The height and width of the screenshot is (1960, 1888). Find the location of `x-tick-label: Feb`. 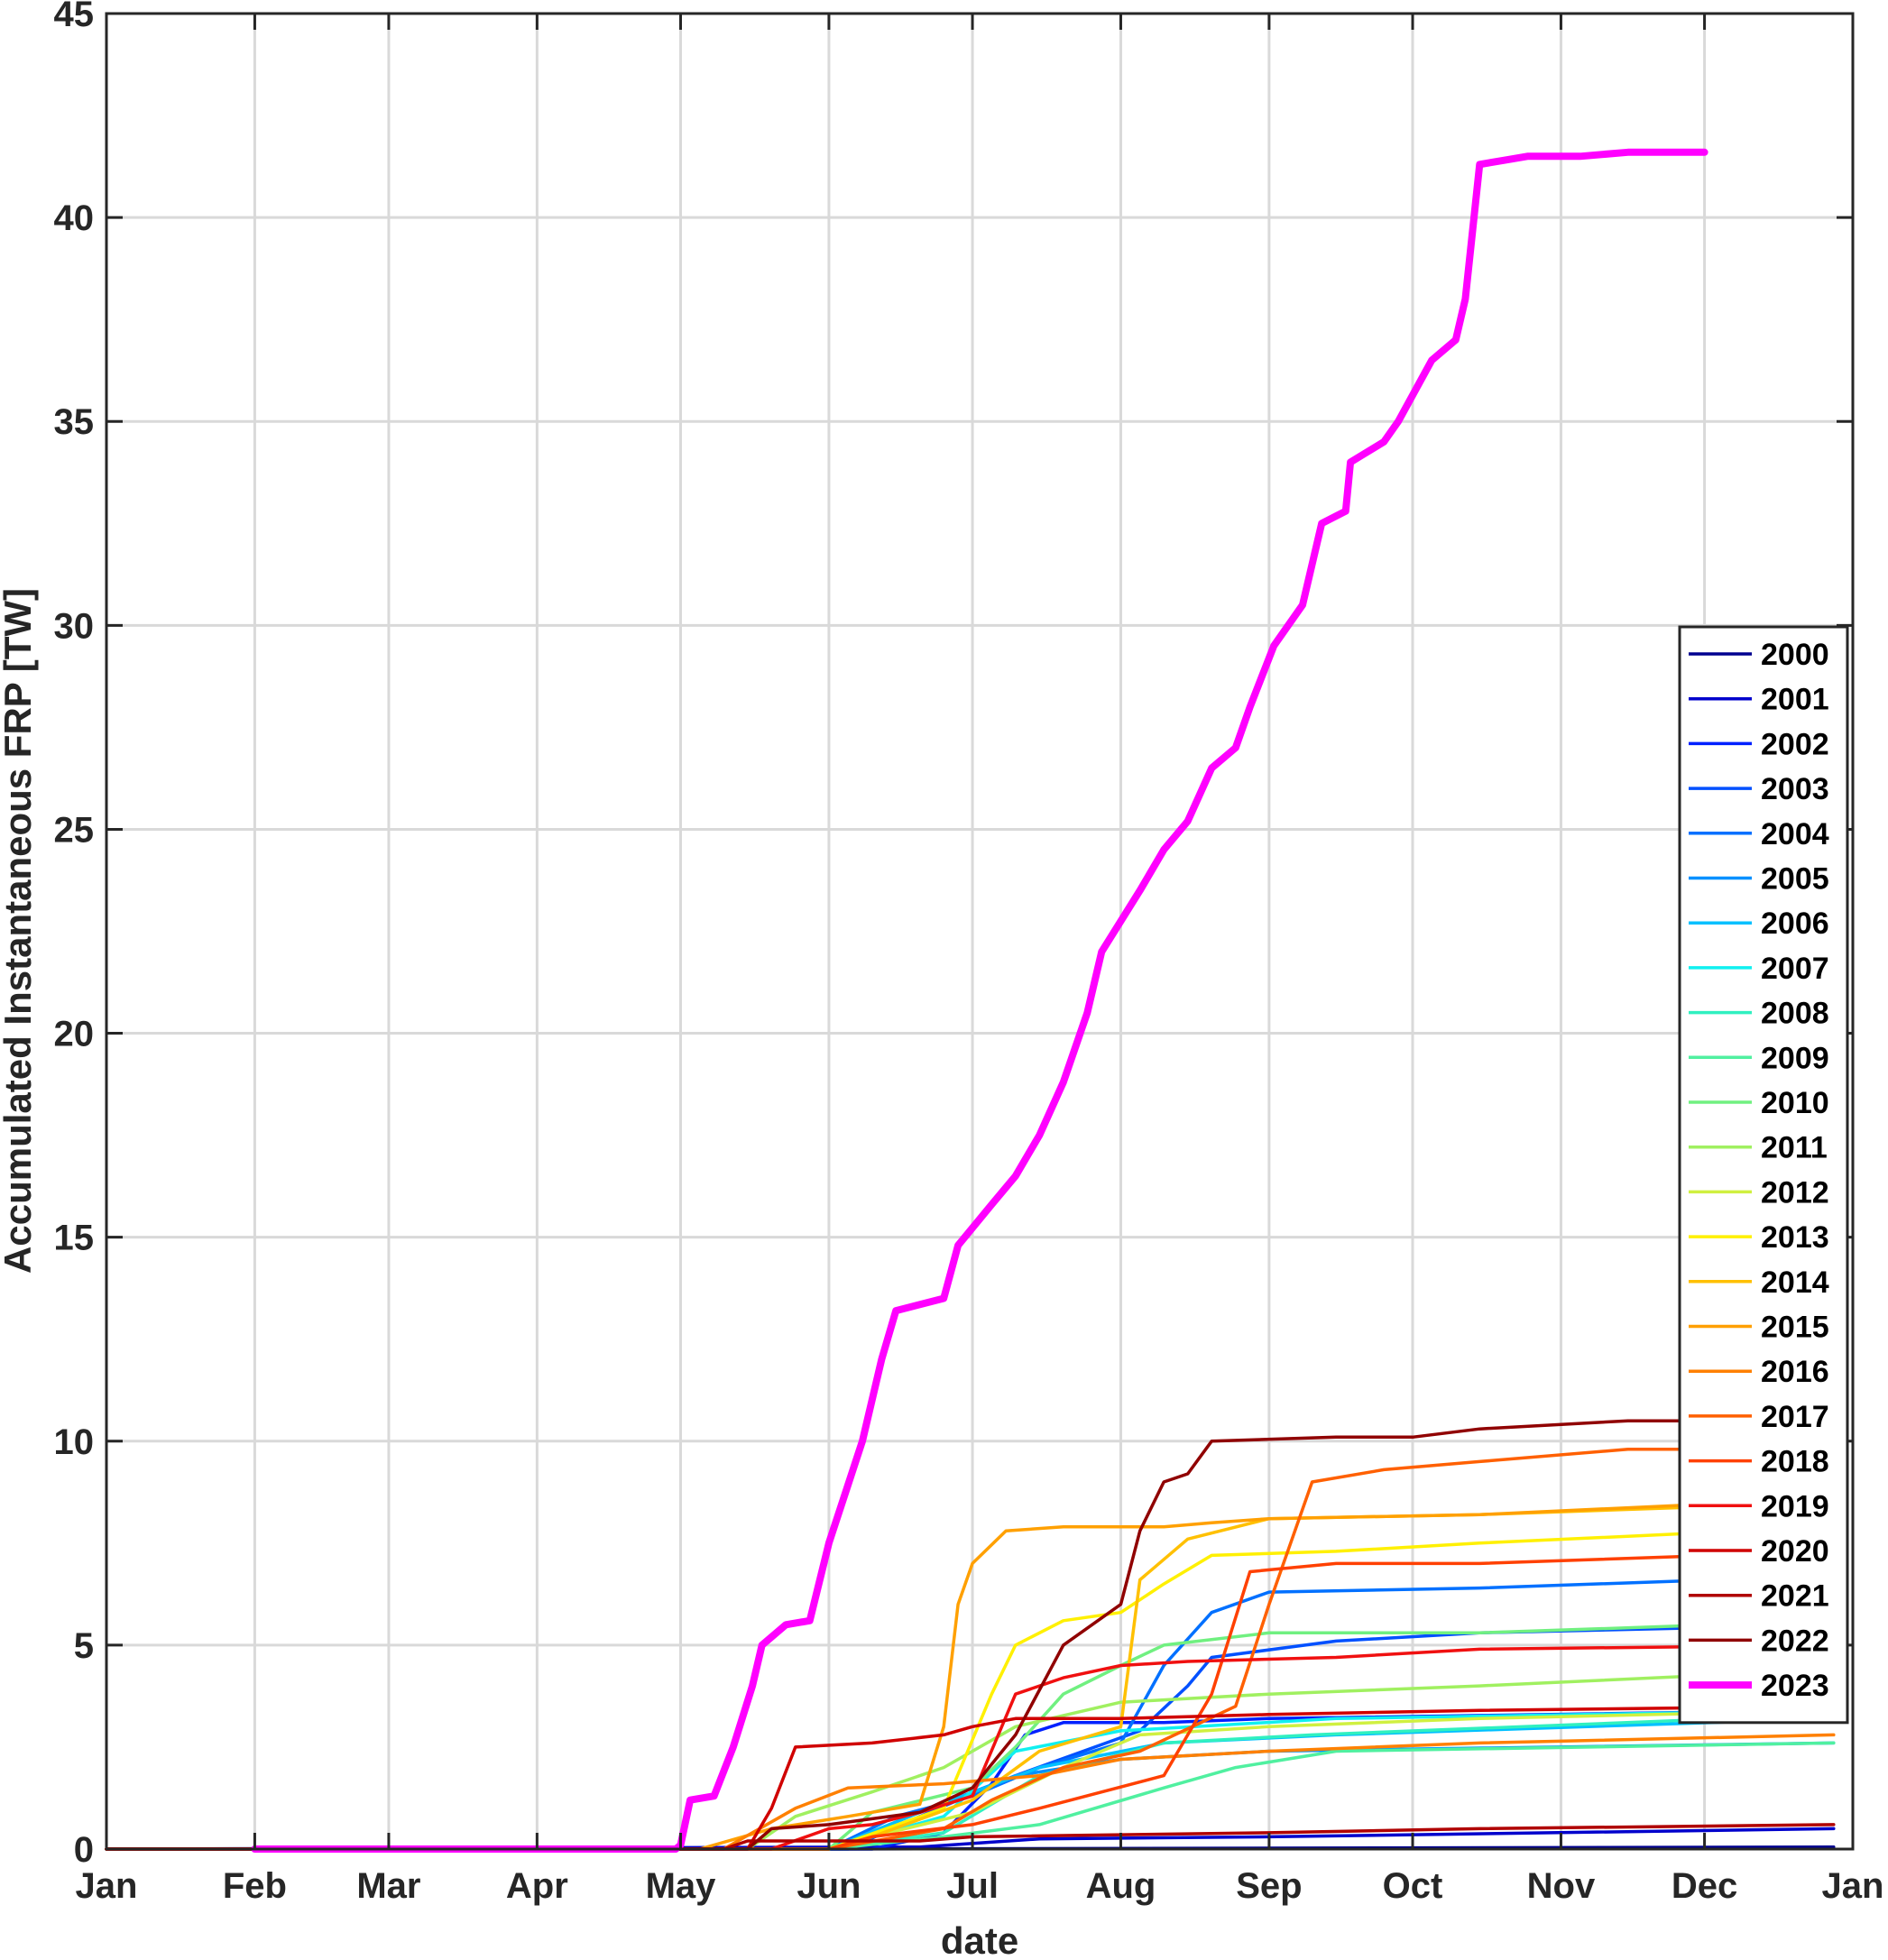

x-tick-label: Feb is located at coordinates (255, 1886).